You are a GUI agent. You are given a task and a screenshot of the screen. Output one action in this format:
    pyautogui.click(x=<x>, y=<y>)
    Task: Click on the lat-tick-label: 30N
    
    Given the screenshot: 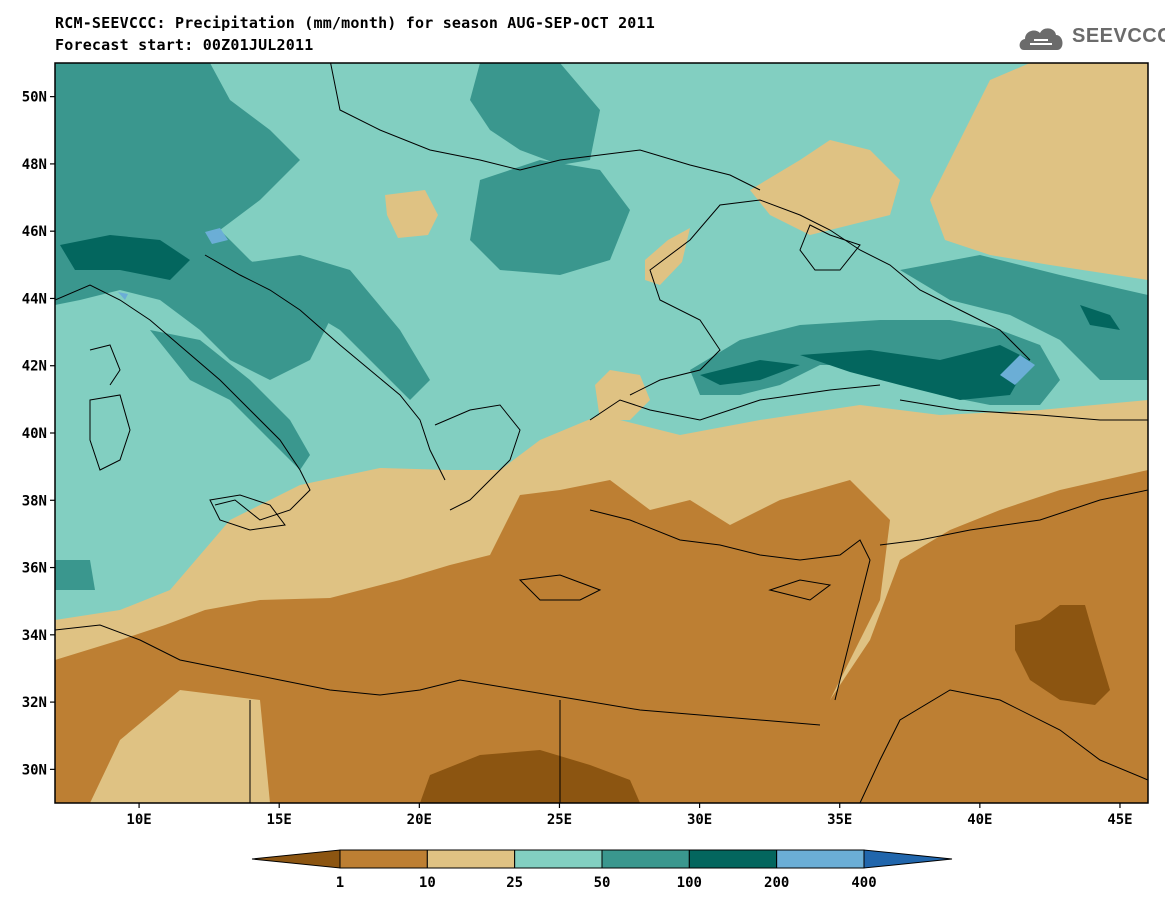 What is the action you would take?
    pyautogui.click(x=34, y=770)
    